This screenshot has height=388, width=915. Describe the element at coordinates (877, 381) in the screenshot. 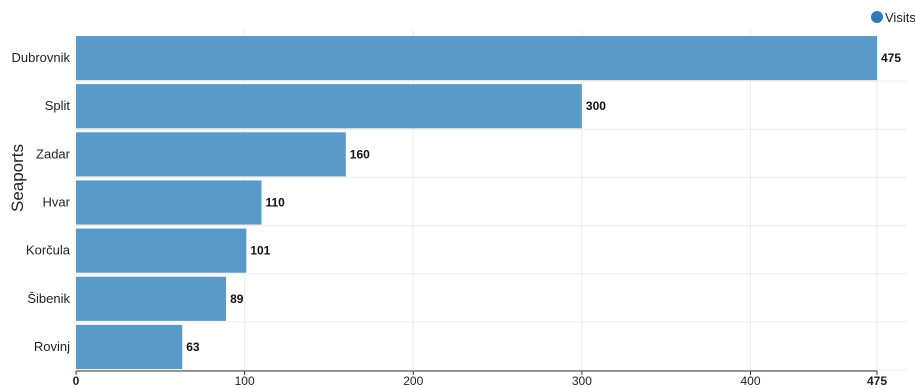

I see `x-tick-label: 475` at that location.